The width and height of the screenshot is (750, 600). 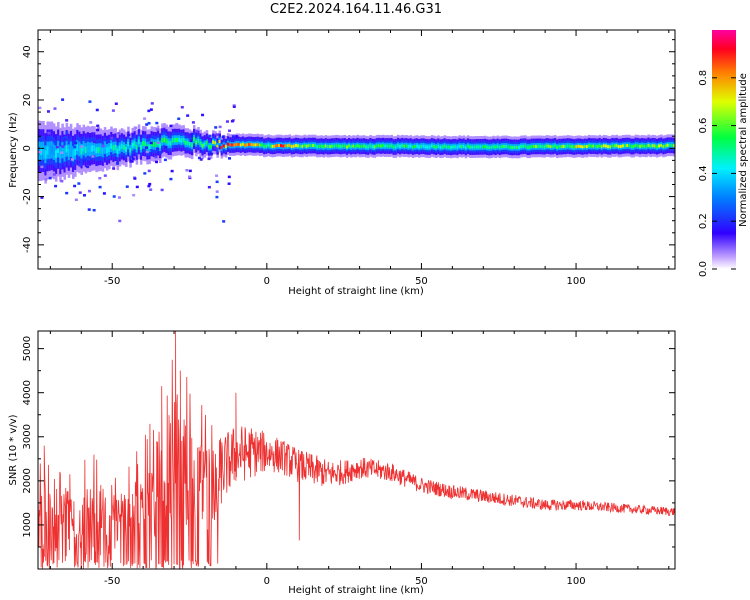 What do you see at coordinates (267, 581) in the screenshot?
I see `snr-x-tick-label: 0` at bounding box center [267, 581].